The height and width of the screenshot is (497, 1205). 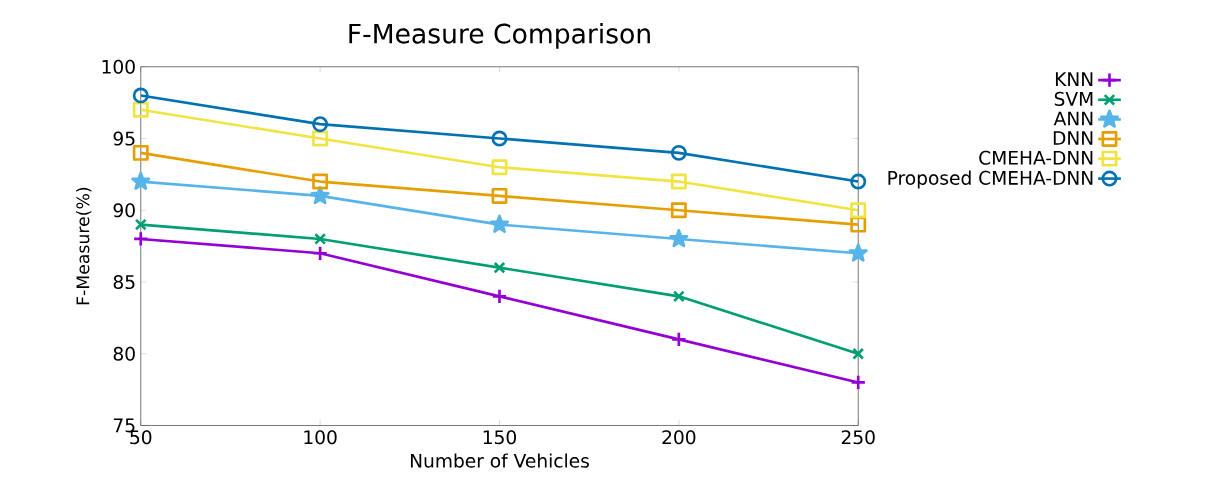 I want to click on y-tick-label: 85, so click(x=124, y=281).